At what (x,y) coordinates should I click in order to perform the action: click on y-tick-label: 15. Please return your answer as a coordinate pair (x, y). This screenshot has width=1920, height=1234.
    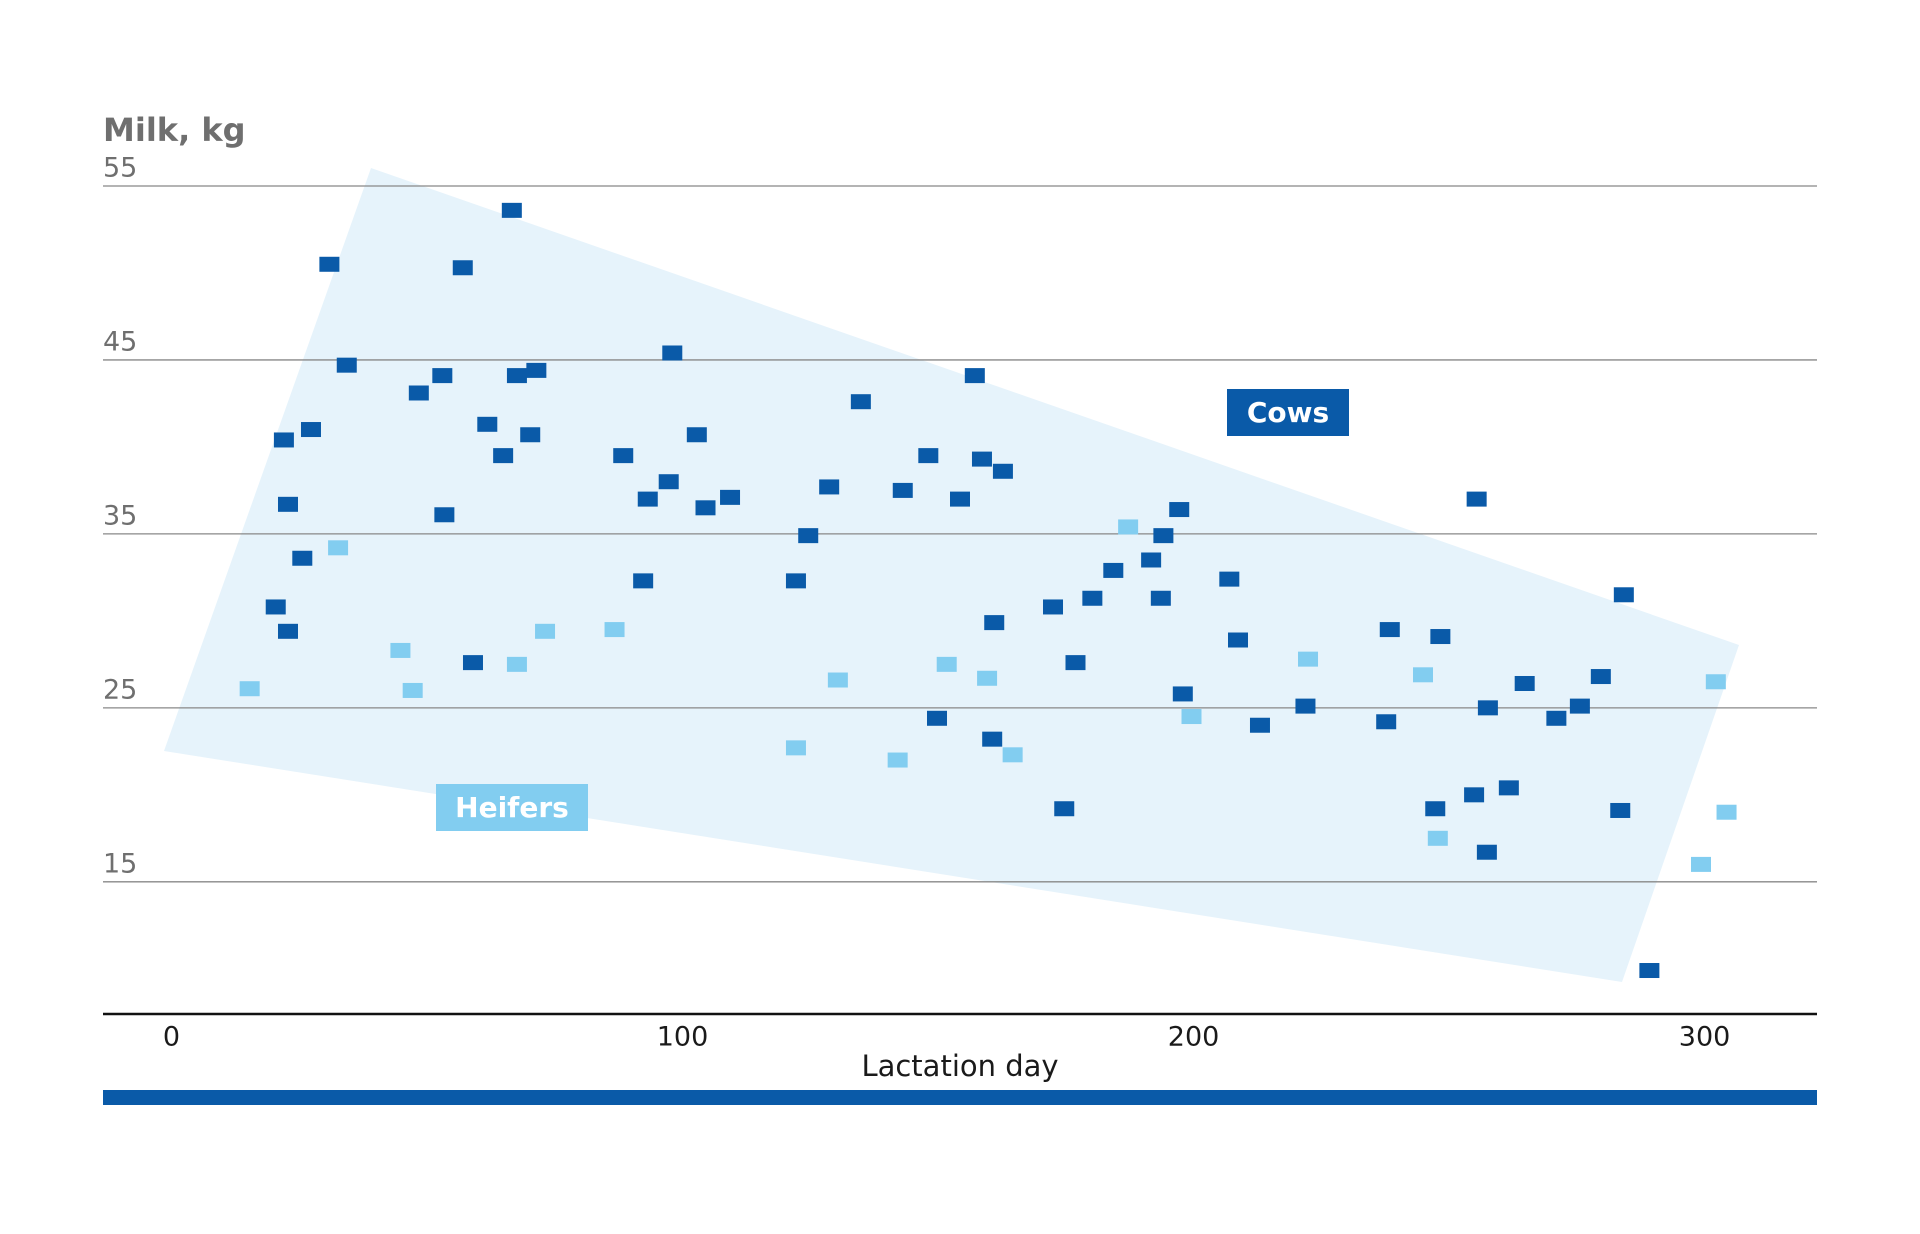
    Looking at the image, I should click on (120, 863).